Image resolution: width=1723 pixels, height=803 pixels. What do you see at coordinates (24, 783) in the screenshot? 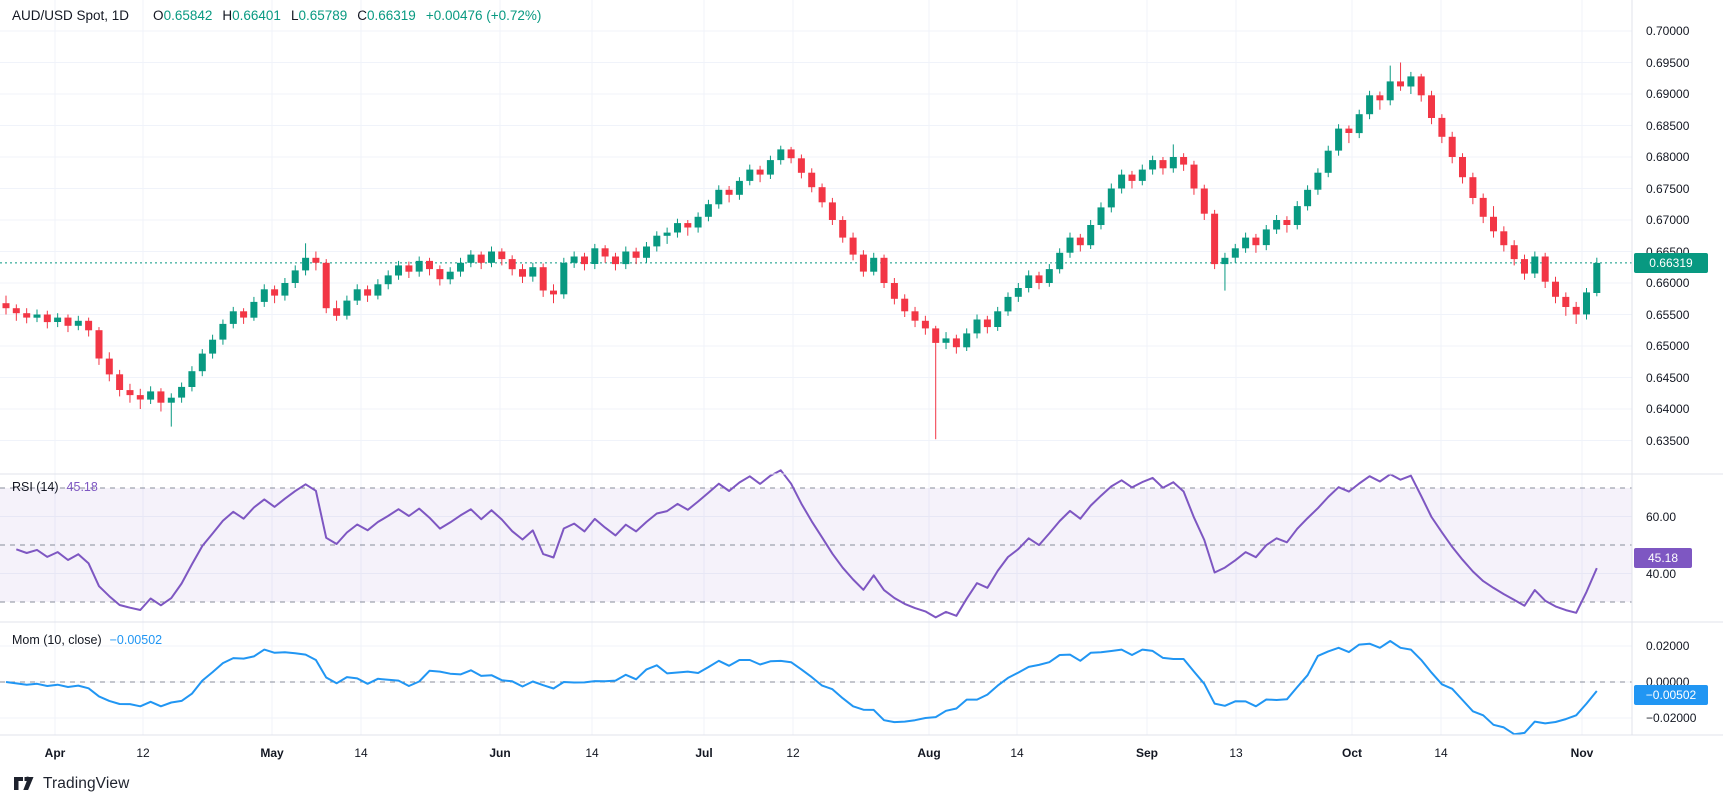
I see `tradingview-logo-icon` at bounding box center [24, 783].